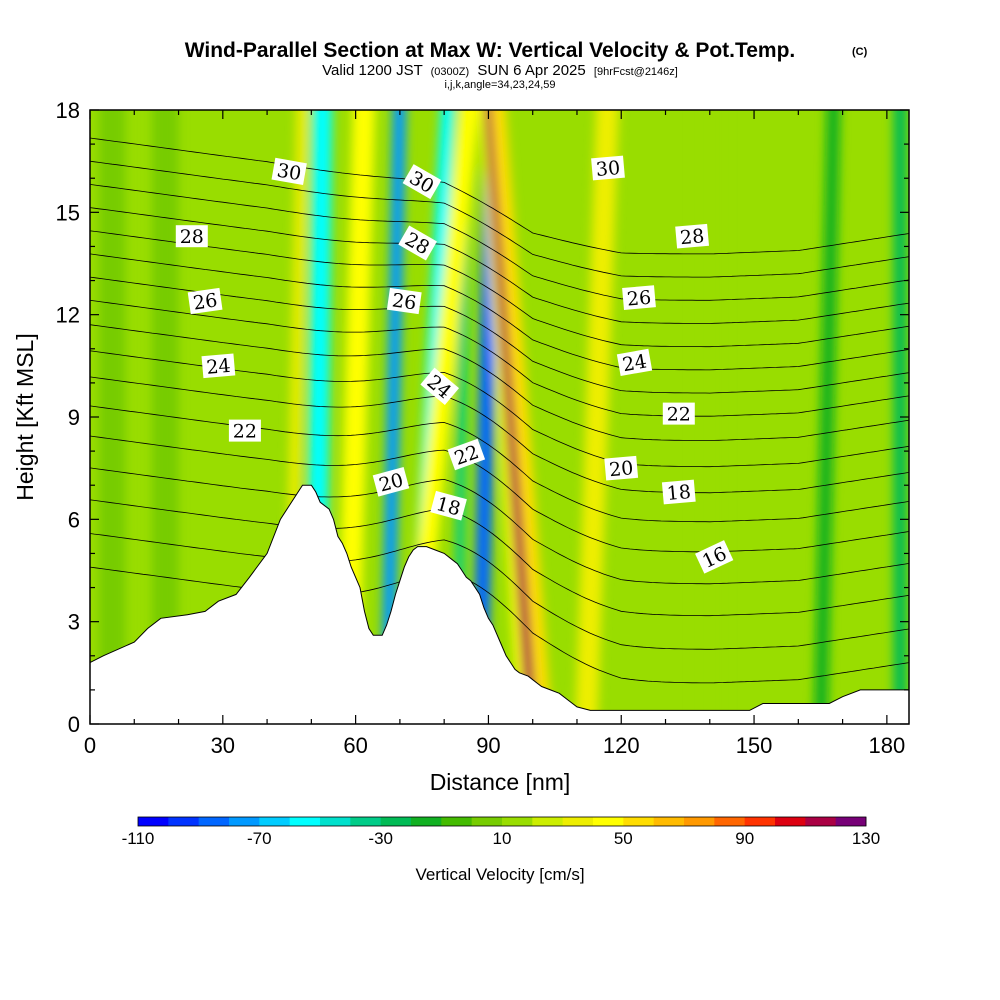 The image size is (1000, 1000). I want to click on x-tick-labels: 0 30 60 90 120 150 180, so click(494, 745).